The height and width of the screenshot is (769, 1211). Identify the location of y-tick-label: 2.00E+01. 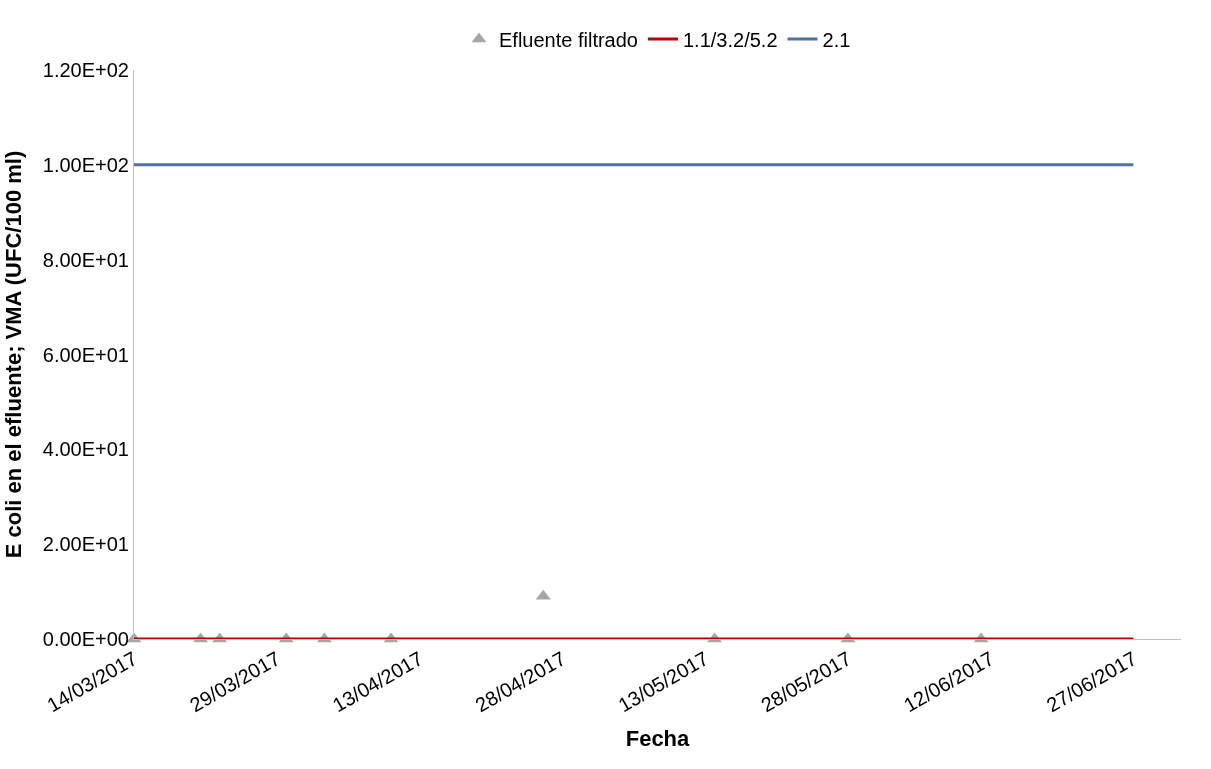
(85, 544).